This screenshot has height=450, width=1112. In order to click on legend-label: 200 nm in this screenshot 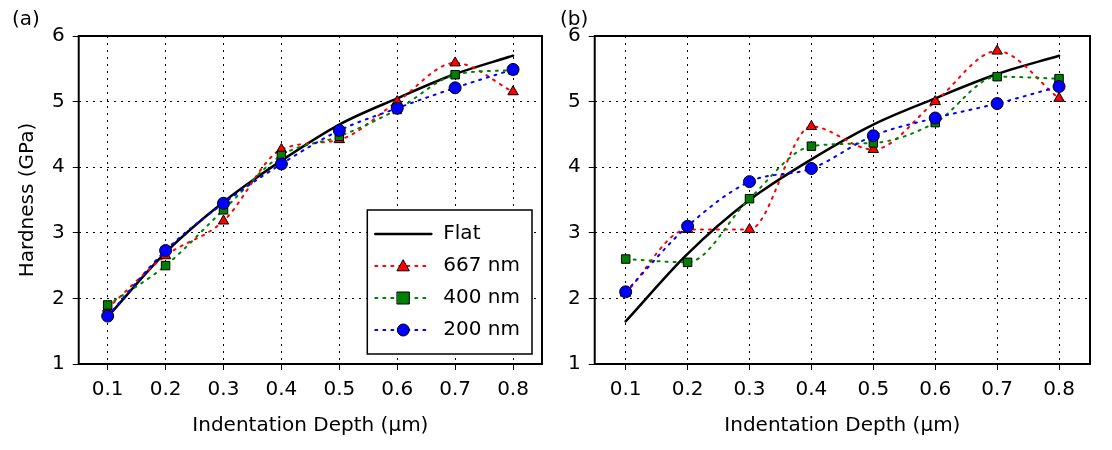, I will do `click(482, 328)`.